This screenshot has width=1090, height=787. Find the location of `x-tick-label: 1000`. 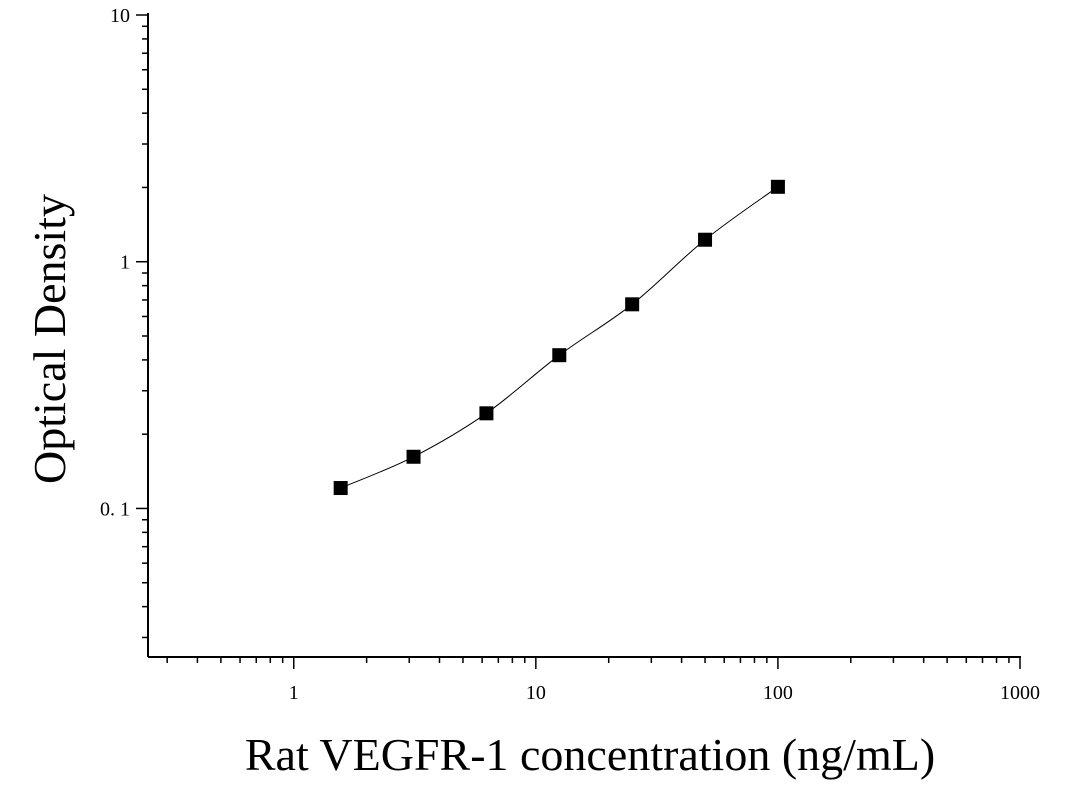

x-tick-label: 1000 is located at coordinates (1020, 693).